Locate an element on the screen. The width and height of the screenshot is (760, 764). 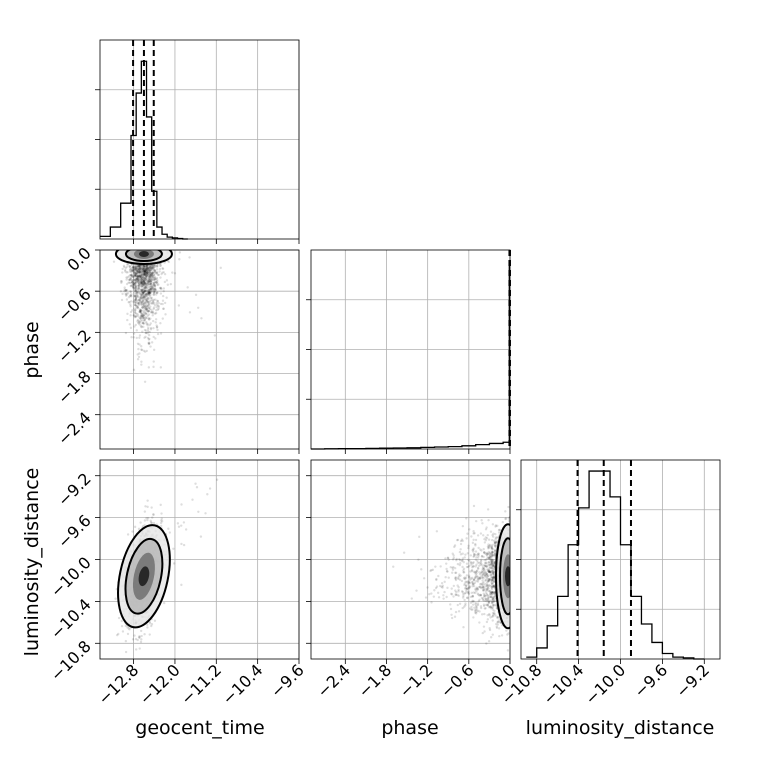
scatter-luminosity-distance-vs-phase is located at coordinates (456, 578).